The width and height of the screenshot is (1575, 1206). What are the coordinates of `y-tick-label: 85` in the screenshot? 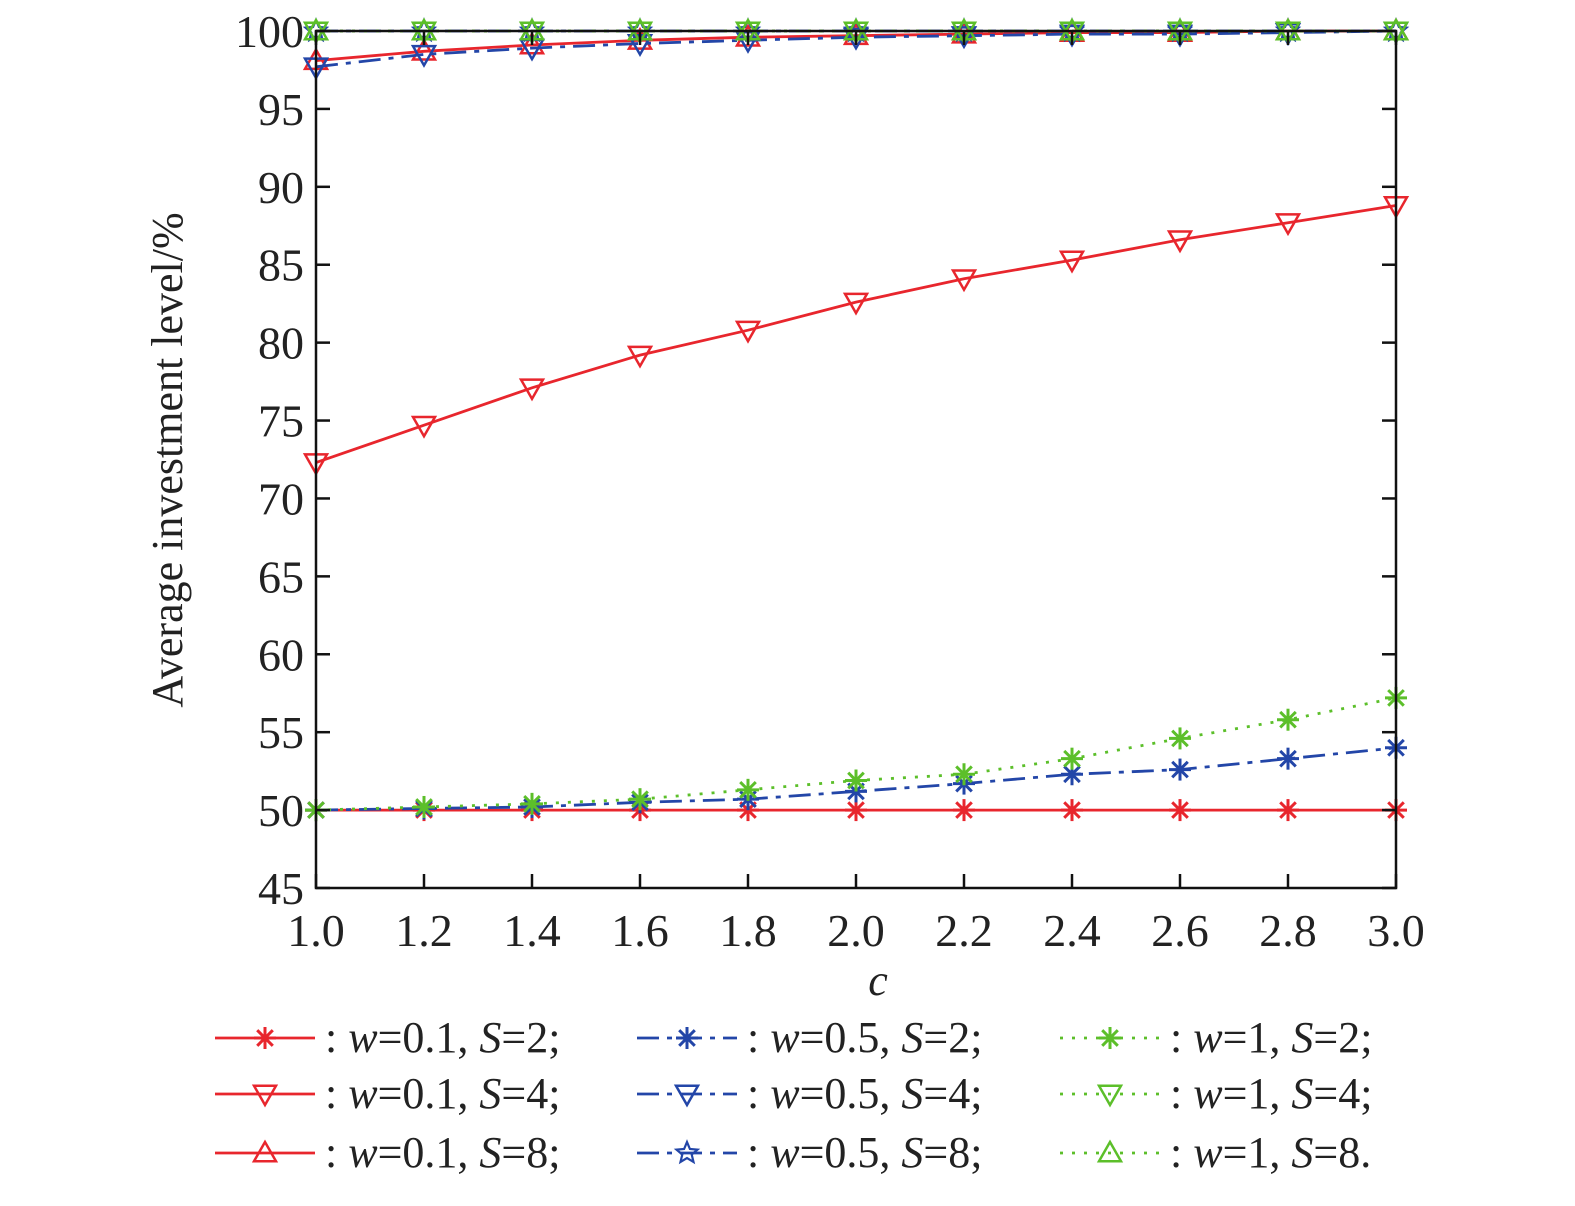 It's located at (281, 265).